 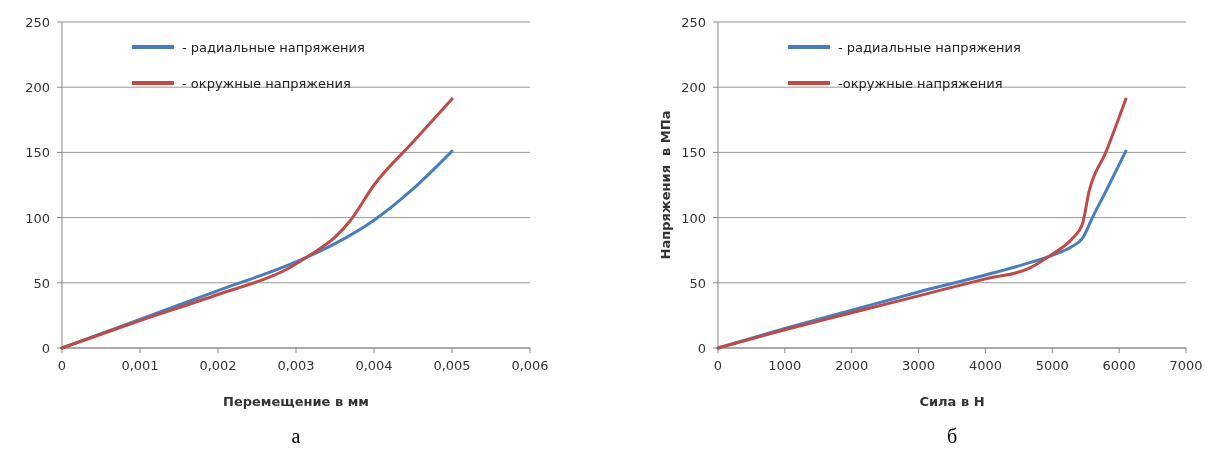 I want to click on x-tick-label: 5000, so click(x=1052, y=365).